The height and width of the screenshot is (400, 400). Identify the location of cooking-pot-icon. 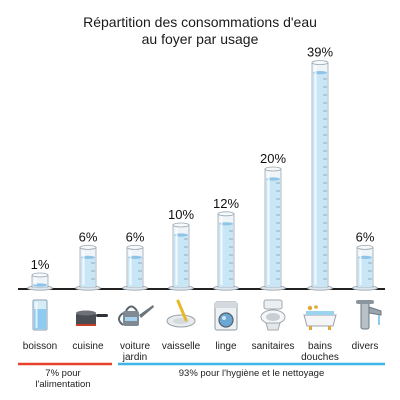
(92, 318).